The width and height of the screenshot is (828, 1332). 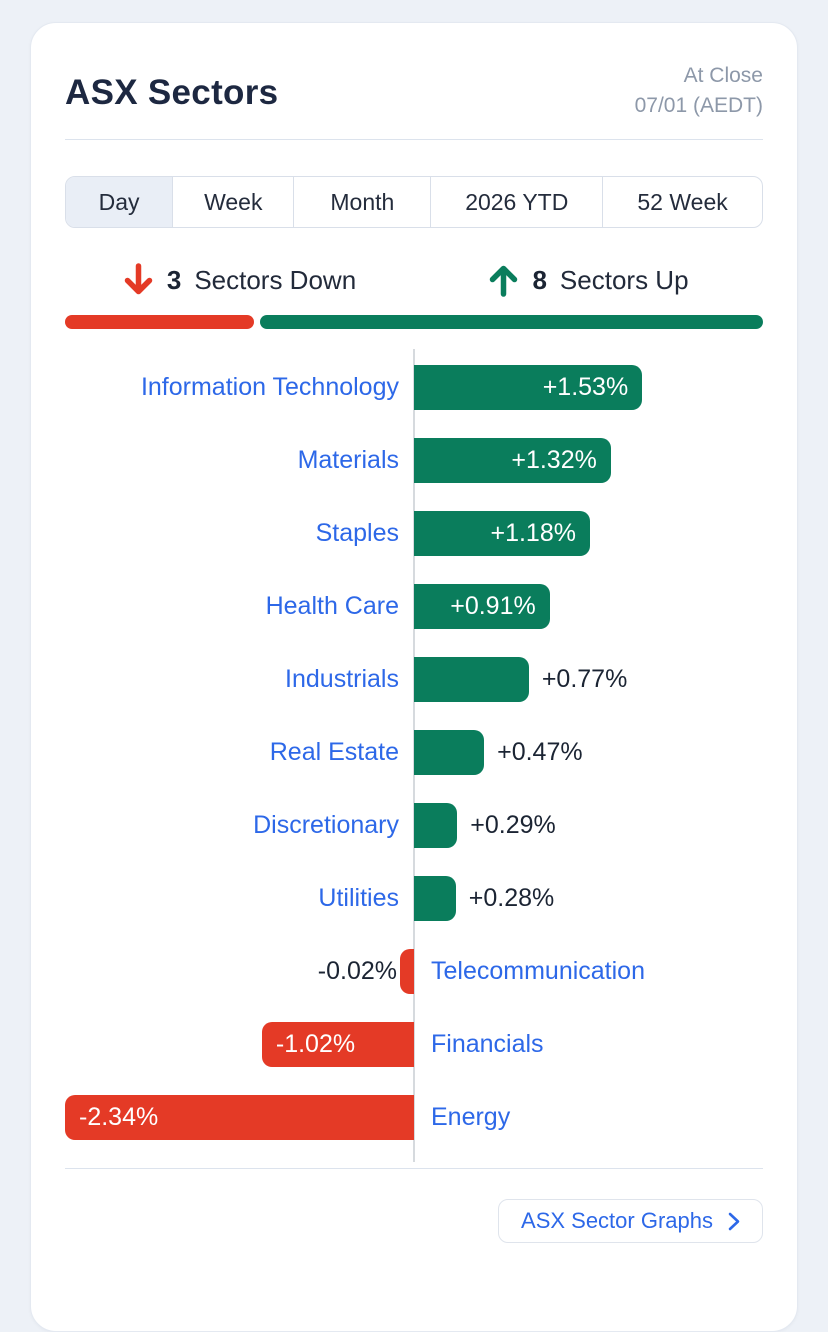 What do you see at coordinates (533, 533) in the screenshot?
I see `bar-value: +1.18%` at bounding box center [533, 533].